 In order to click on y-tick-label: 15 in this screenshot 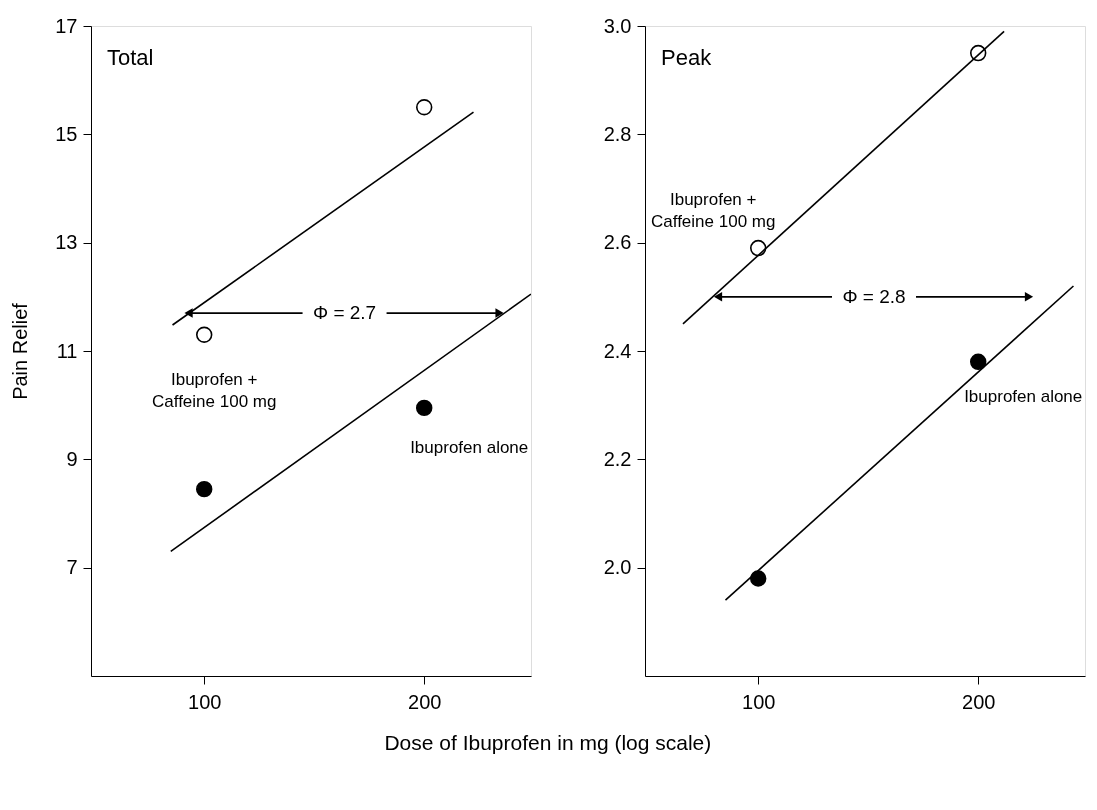, I will do `click(66, 133)`.